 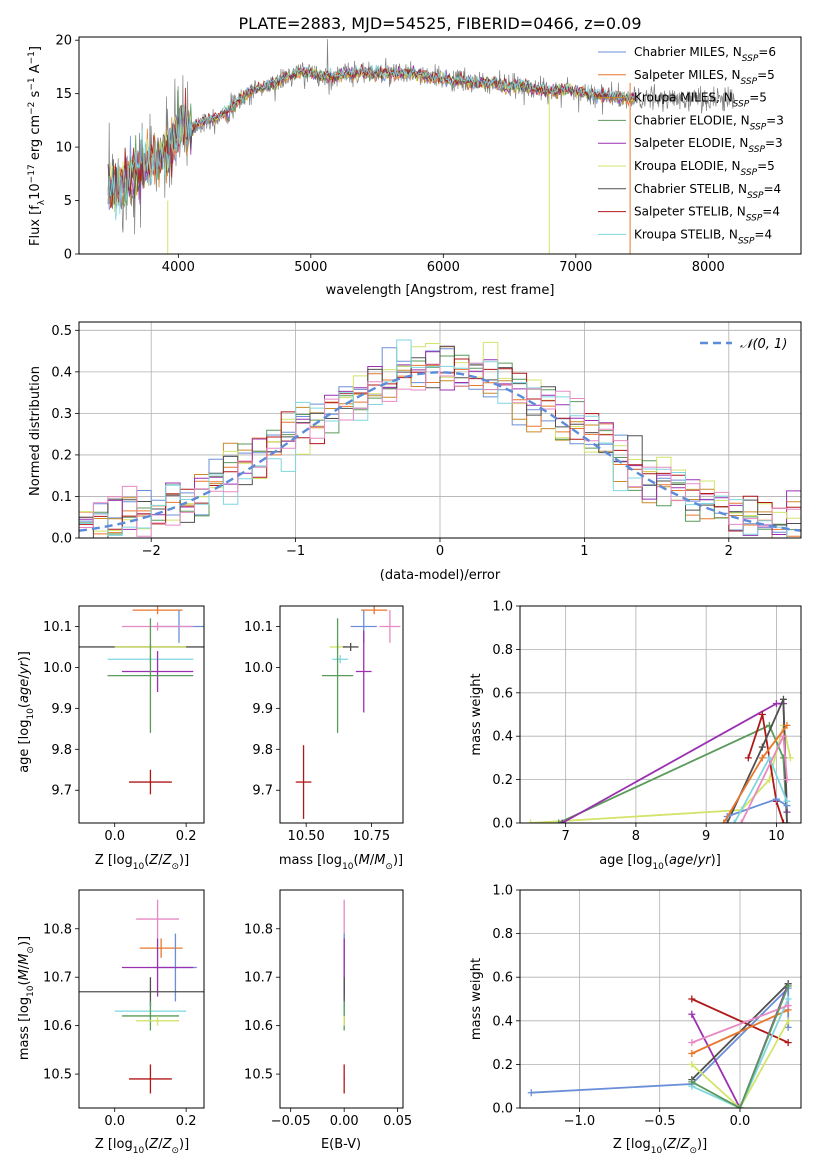 I want to click on x-axis-label: (data-model)/error, so click(x=440, y=575).